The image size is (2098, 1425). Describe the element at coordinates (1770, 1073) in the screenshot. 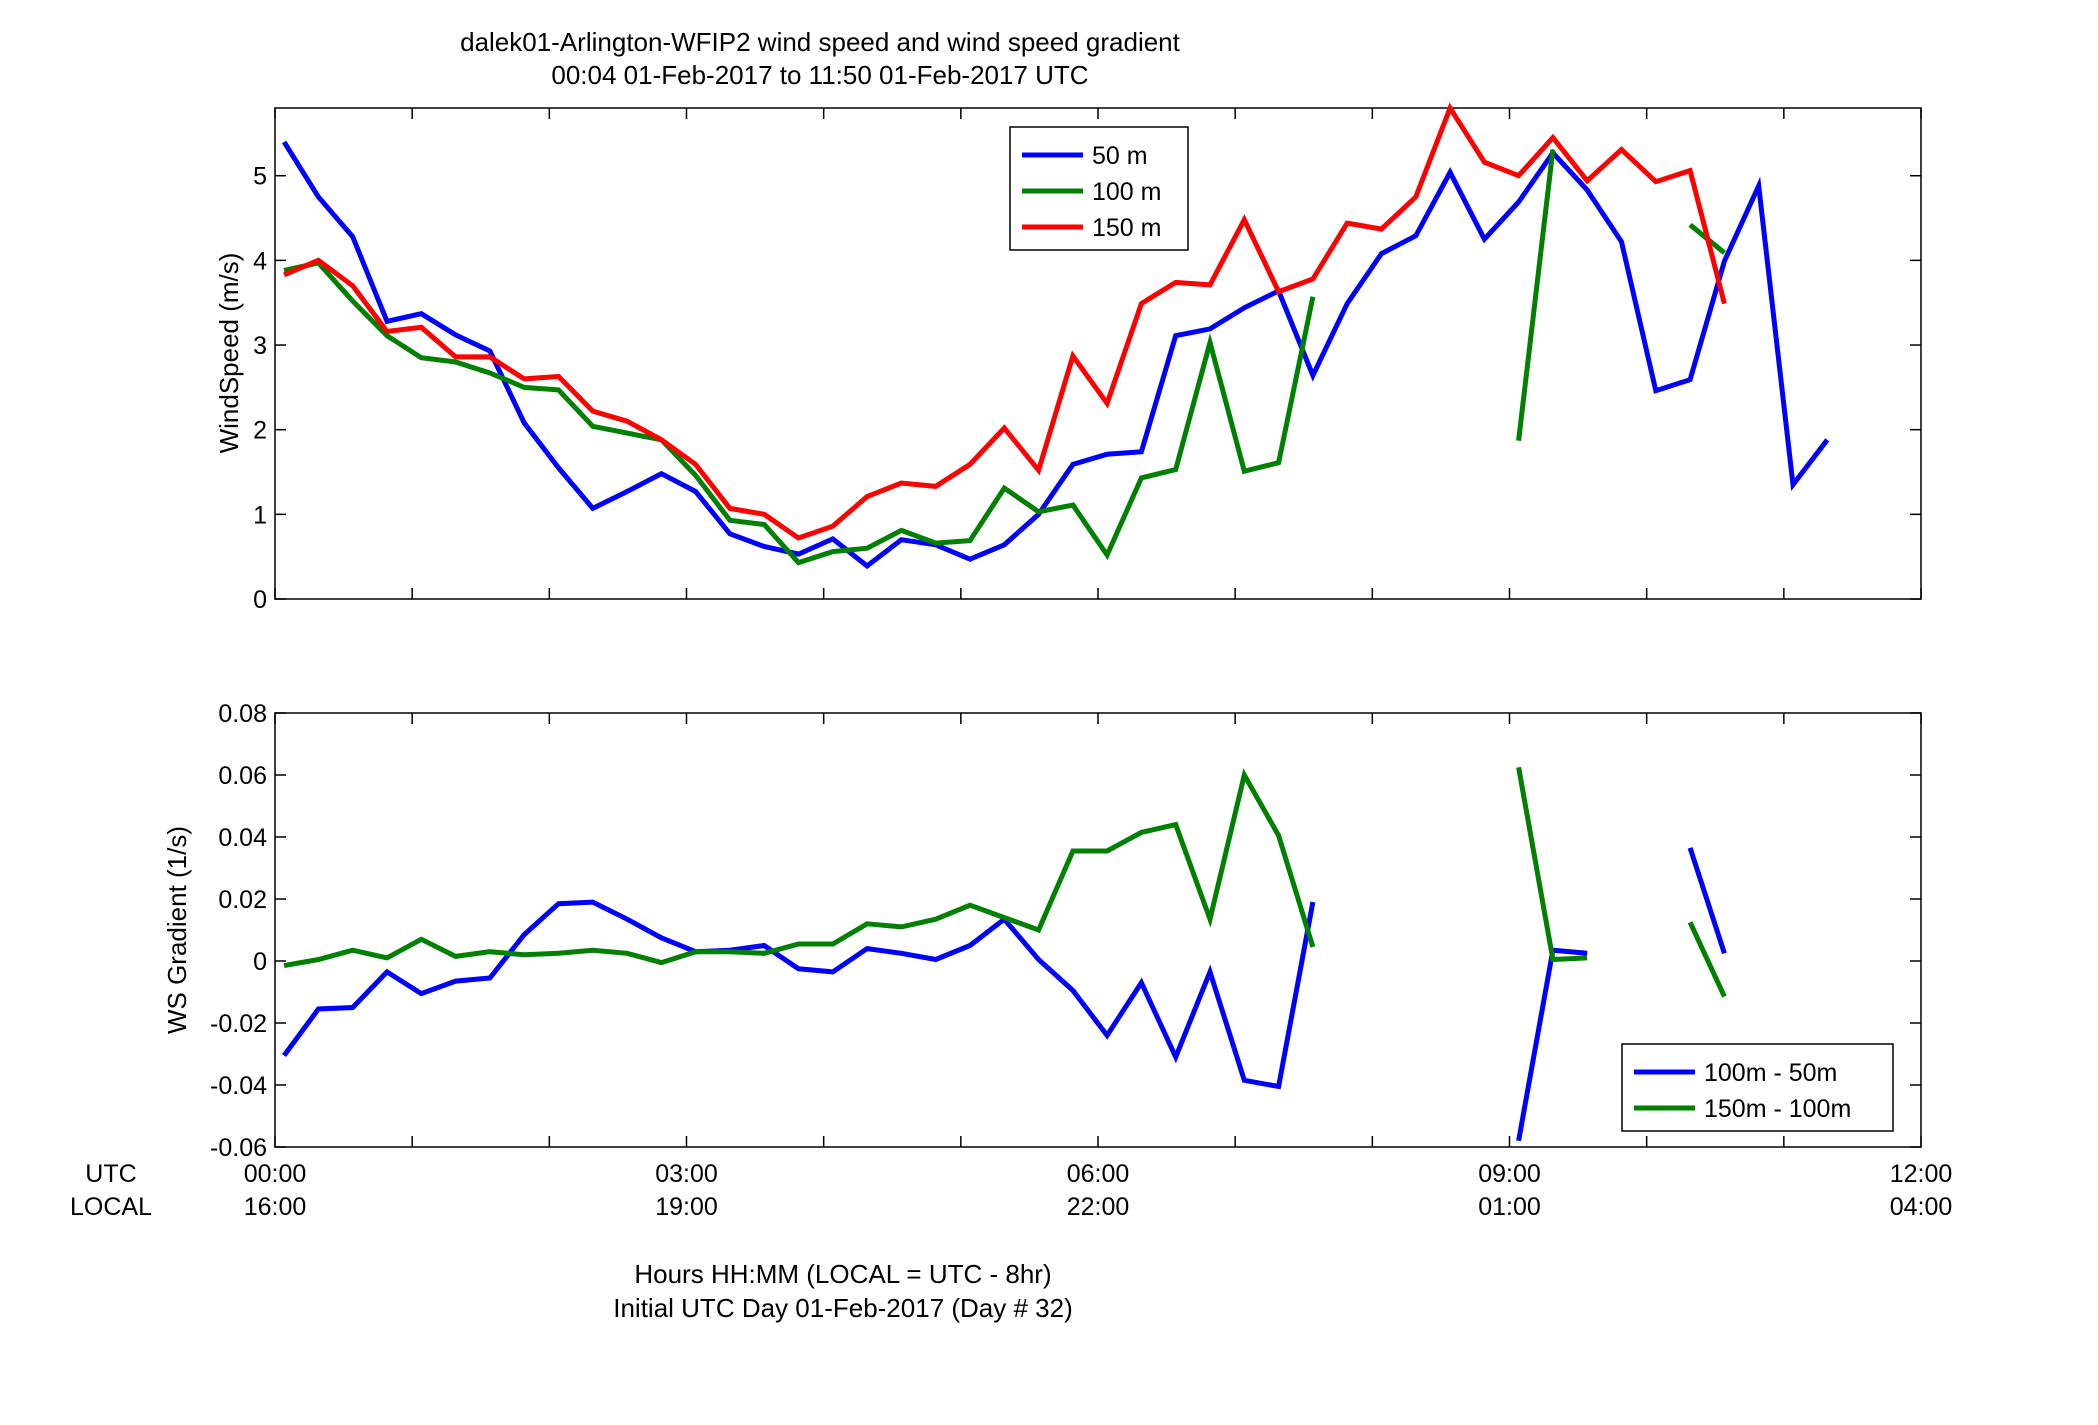

I see `gradient-legend-label: 100m - 50m` at that location.